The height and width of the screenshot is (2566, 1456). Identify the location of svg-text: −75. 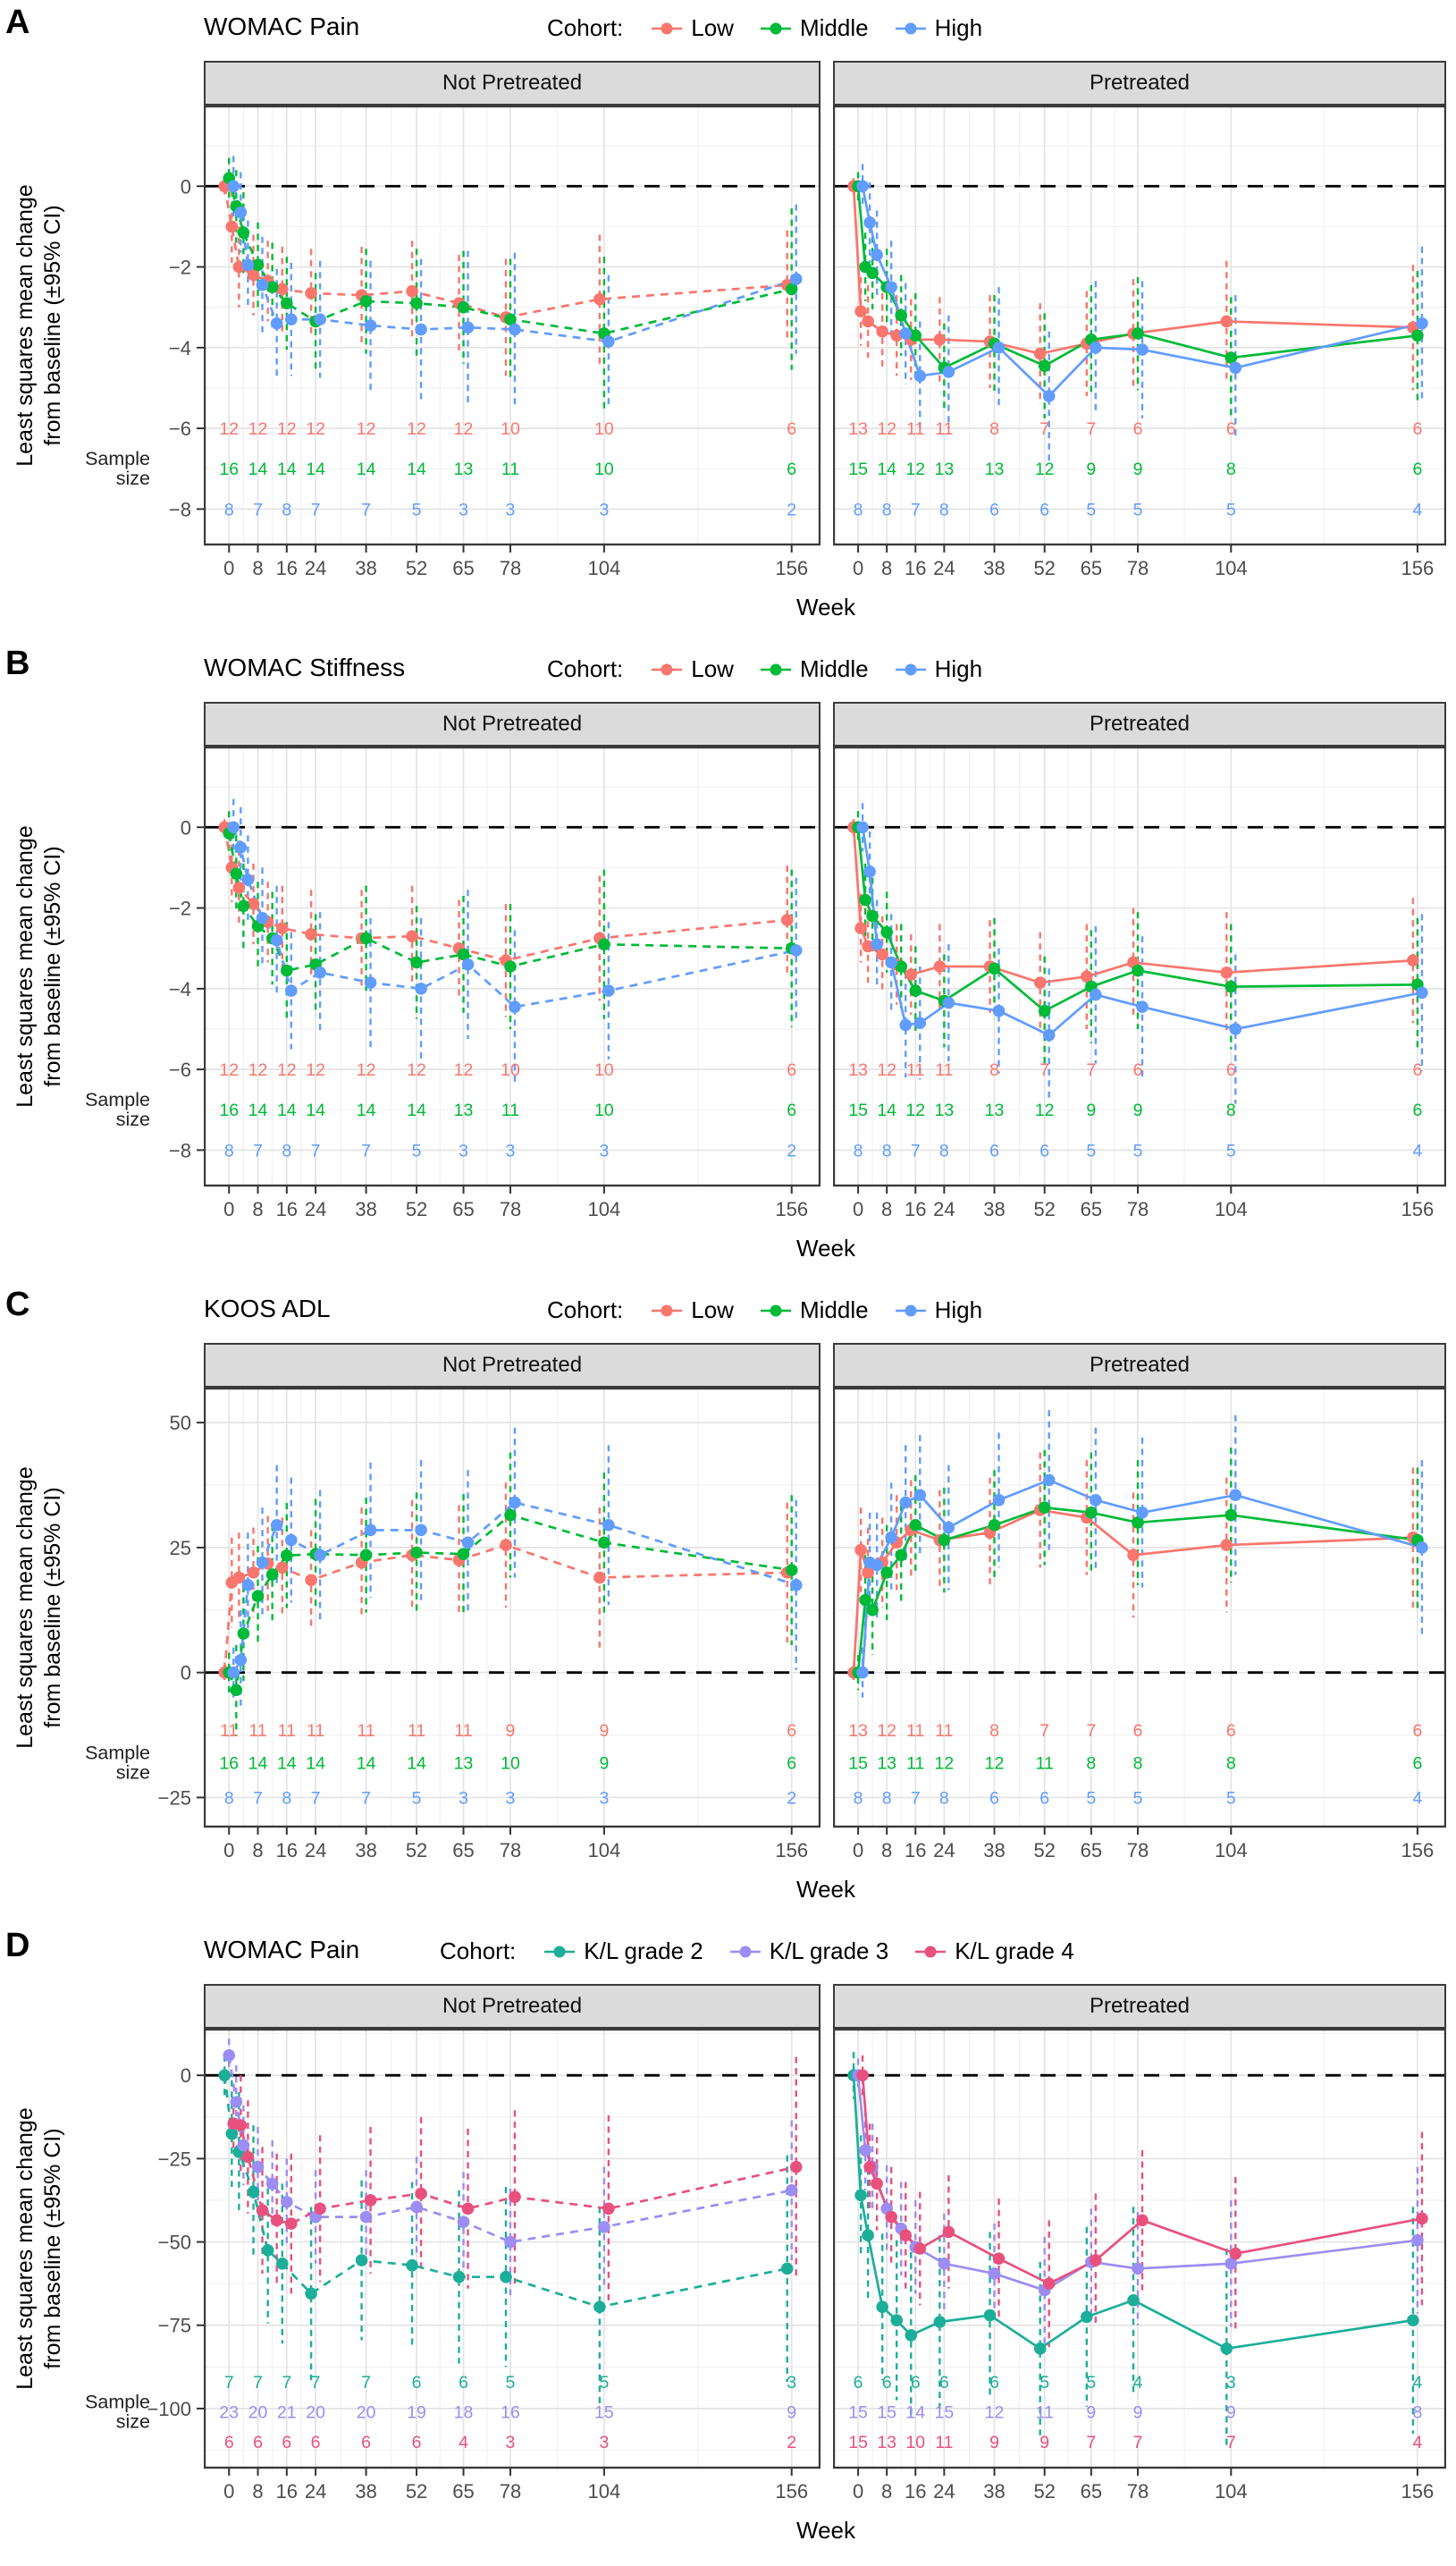
(175, 2326).